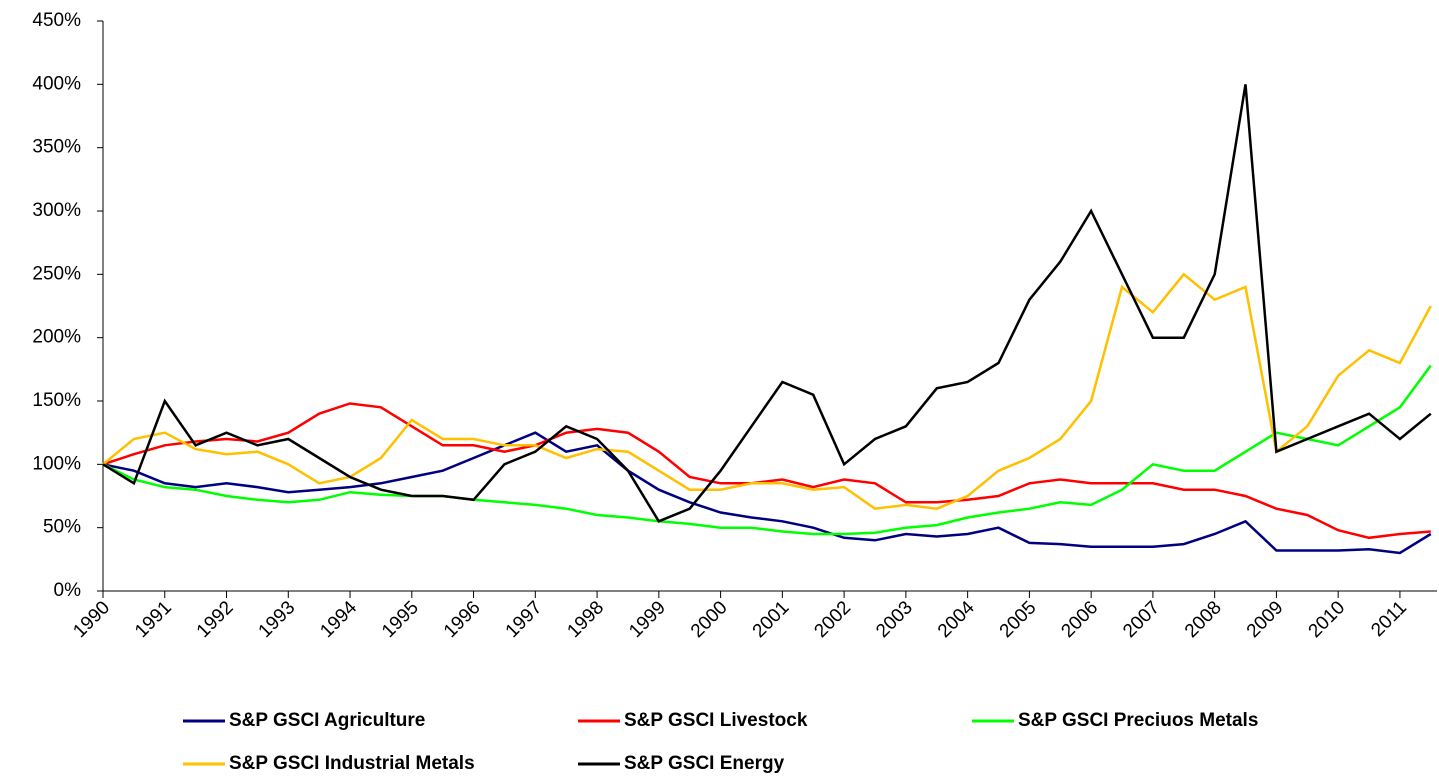  I want to click on x-tick-label: 2003, so click(894, 619).